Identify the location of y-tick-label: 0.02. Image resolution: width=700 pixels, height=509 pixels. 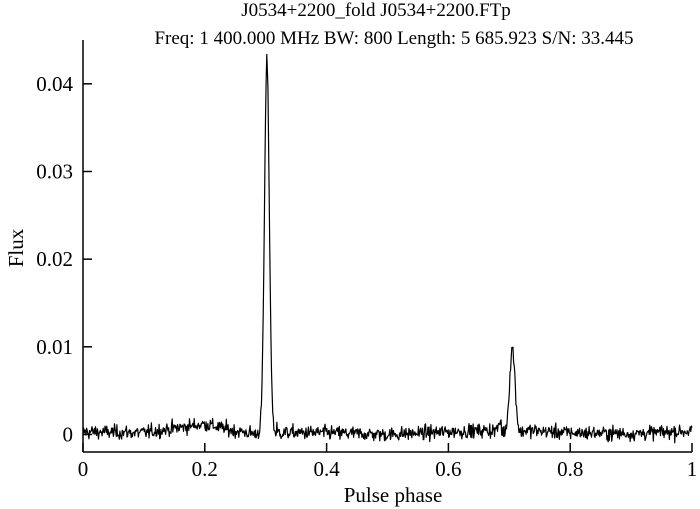
(54, 259).